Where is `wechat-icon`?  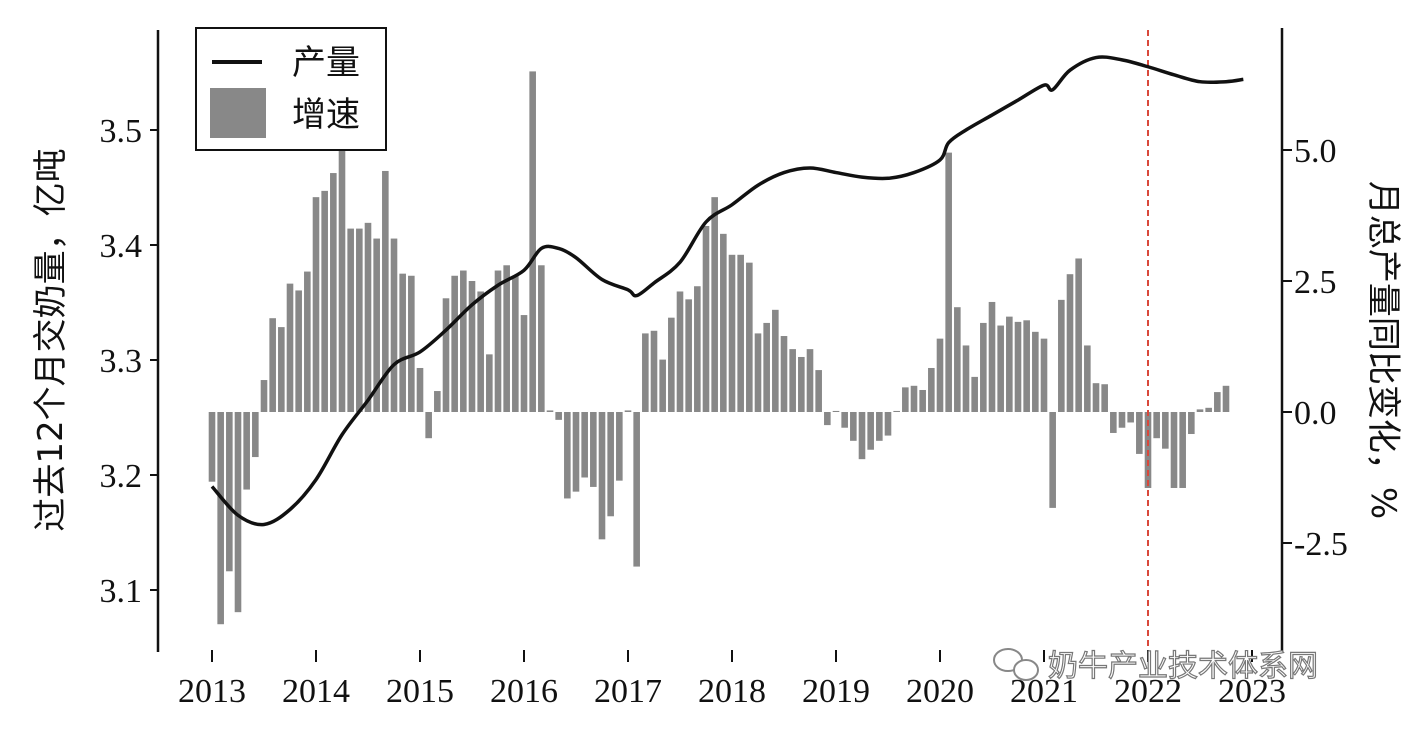 wechat-icon is located at coordinates (1016, 664).